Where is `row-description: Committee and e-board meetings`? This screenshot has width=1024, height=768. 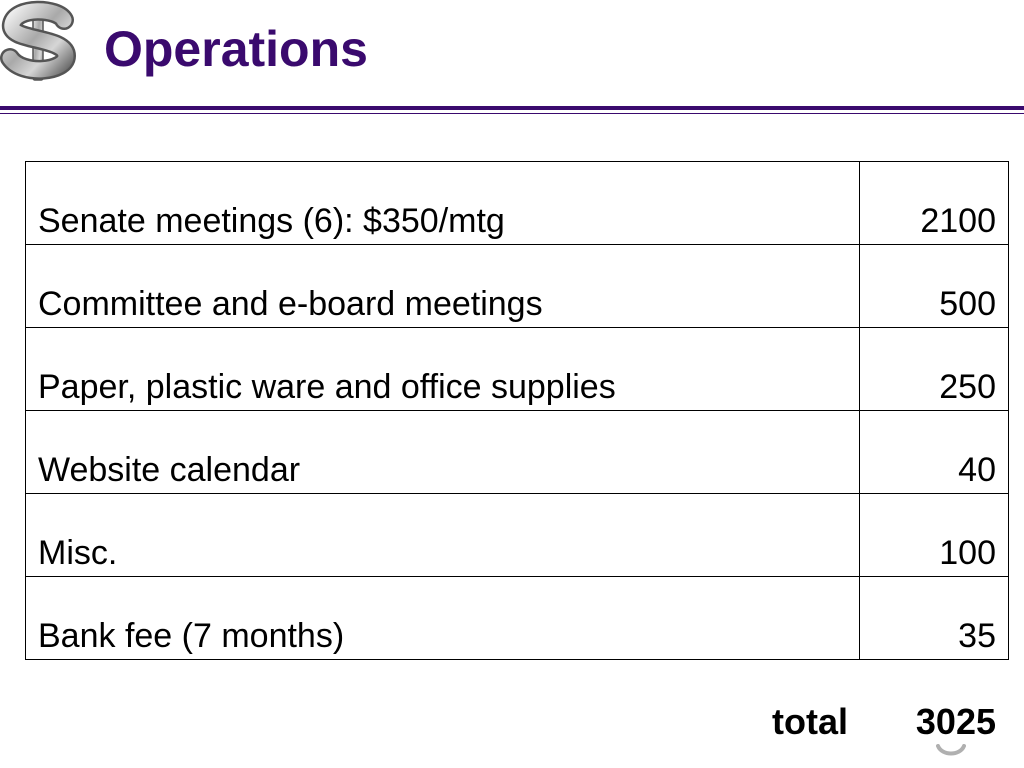 row-description: Committee and e-board meetings is located at coordinates (442, 286).